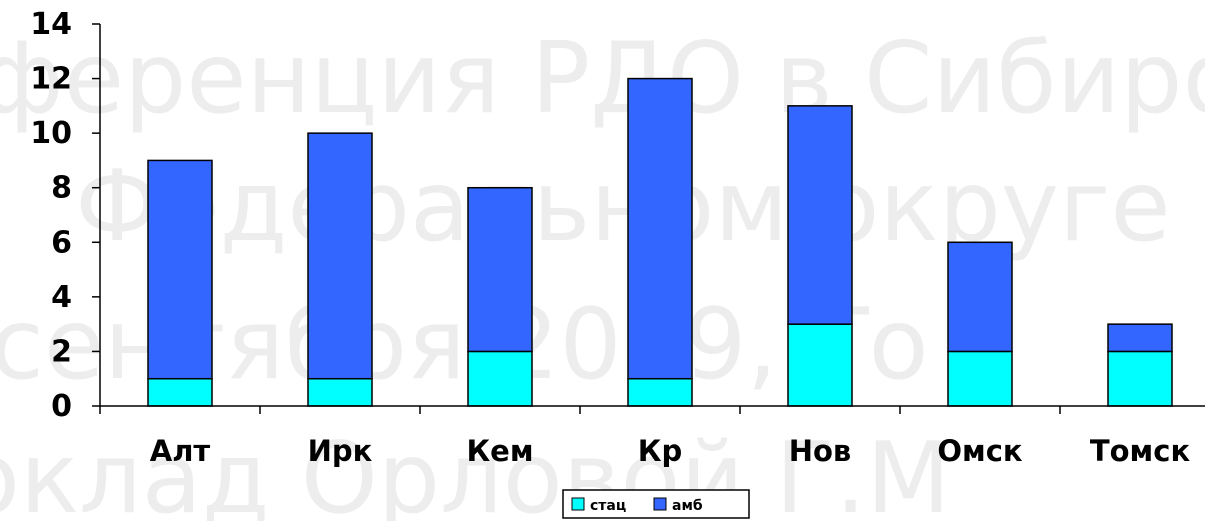  I want to click on legend: стац амб, so click(656, 504).